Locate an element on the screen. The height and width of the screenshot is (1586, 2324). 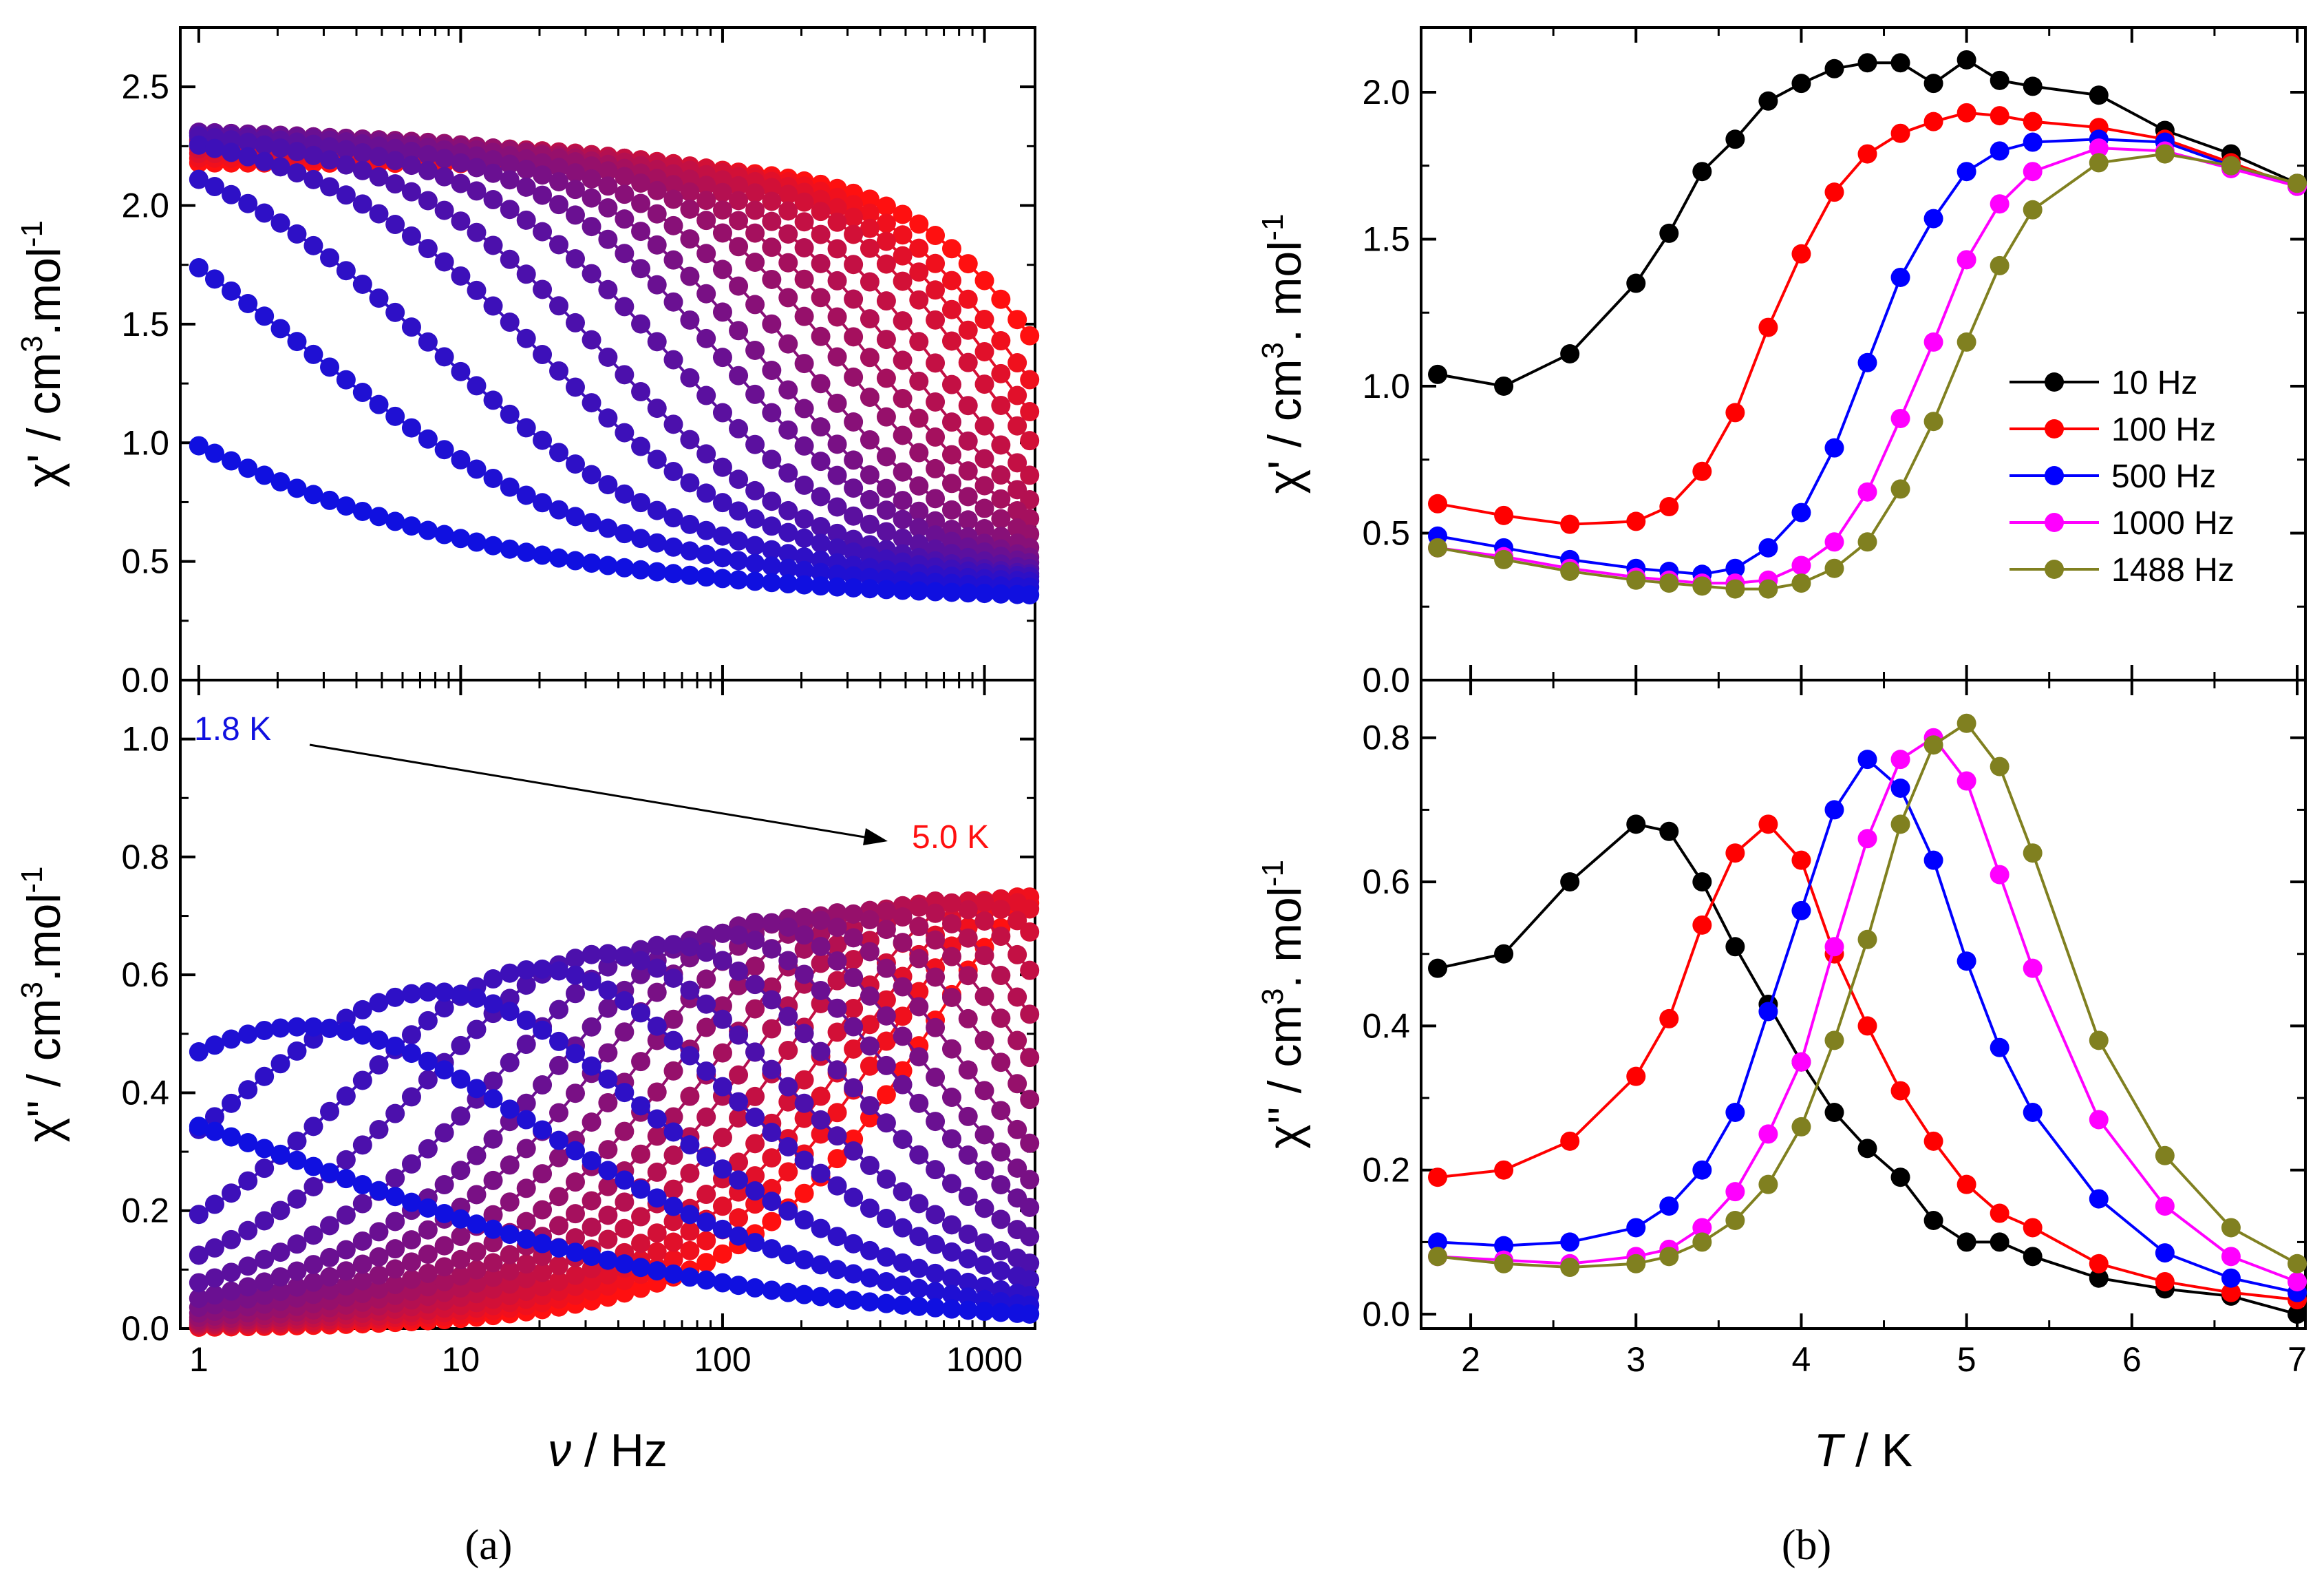
a_bottom-xtick-label: 100 is located at coordinates (722, 1360).